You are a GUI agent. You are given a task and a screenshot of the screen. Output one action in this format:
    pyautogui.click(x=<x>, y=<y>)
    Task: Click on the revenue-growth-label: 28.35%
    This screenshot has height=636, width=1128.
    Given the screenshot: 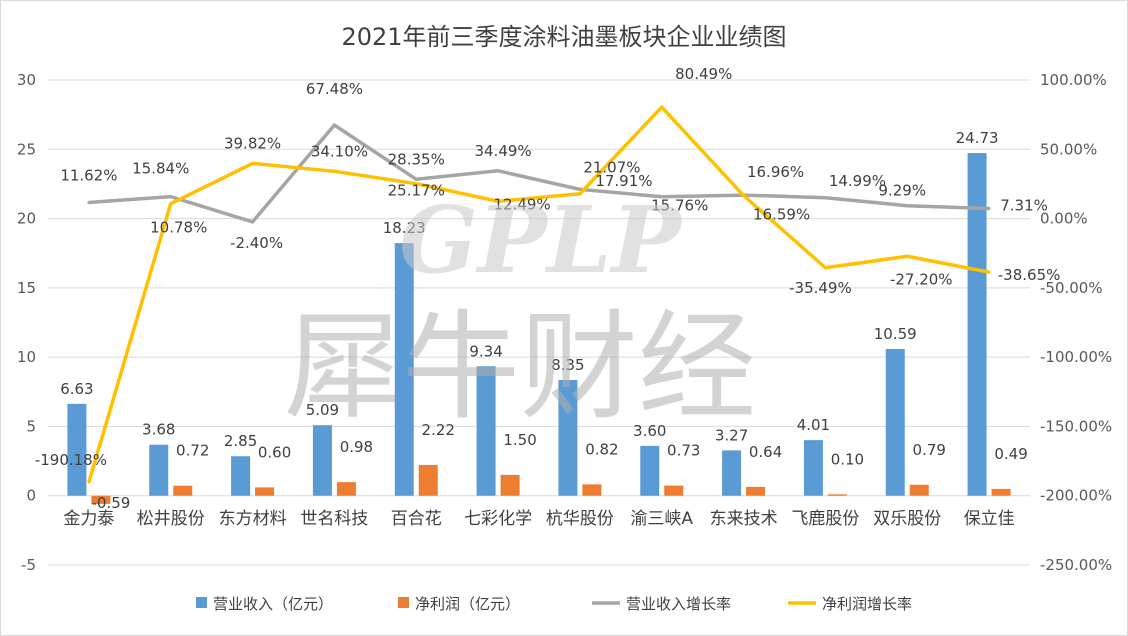 What is the action you would take?
    pyautogui.click(x=416, y=159)
    